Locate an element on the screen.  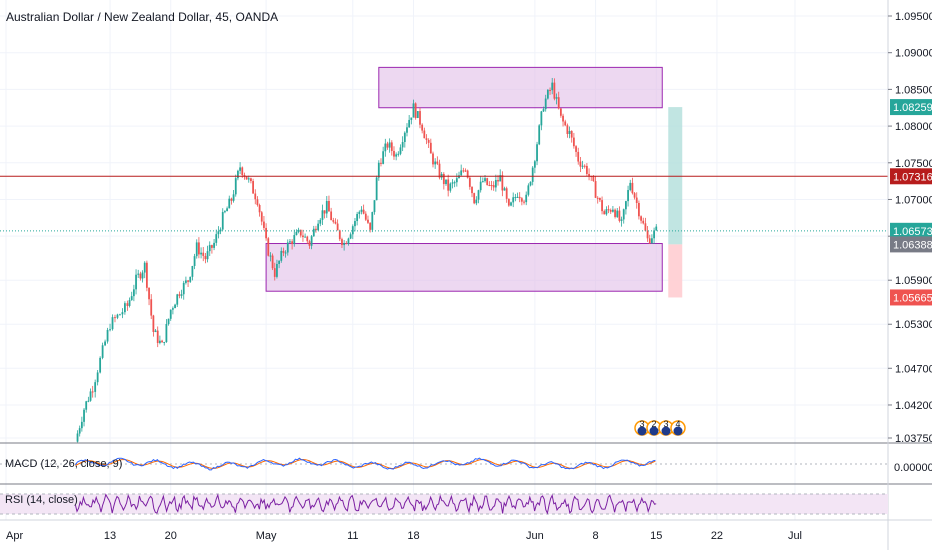
position-stop-zone is located at coordinates (675, 271).